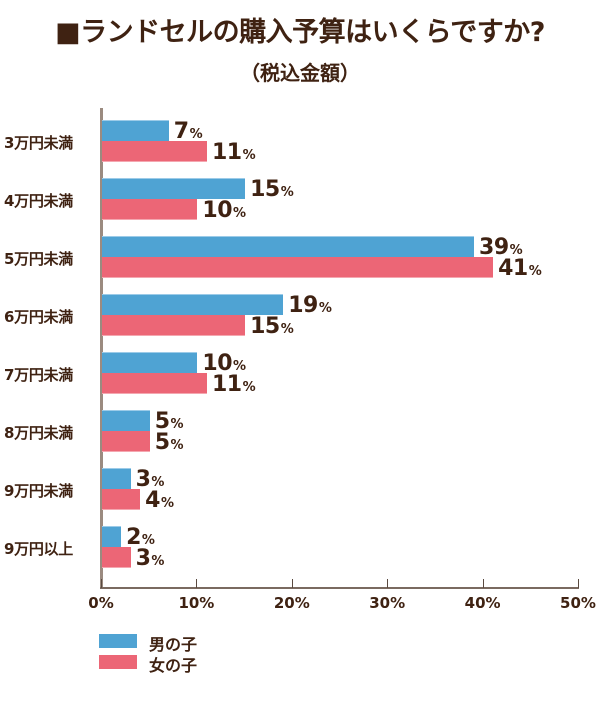 Image resolution: width=600 pixels, height=715 pixels. What do you see at coordinates (133, 537) in the screenshot?
I see `value-number: 2` at bounding box center [133, 537].